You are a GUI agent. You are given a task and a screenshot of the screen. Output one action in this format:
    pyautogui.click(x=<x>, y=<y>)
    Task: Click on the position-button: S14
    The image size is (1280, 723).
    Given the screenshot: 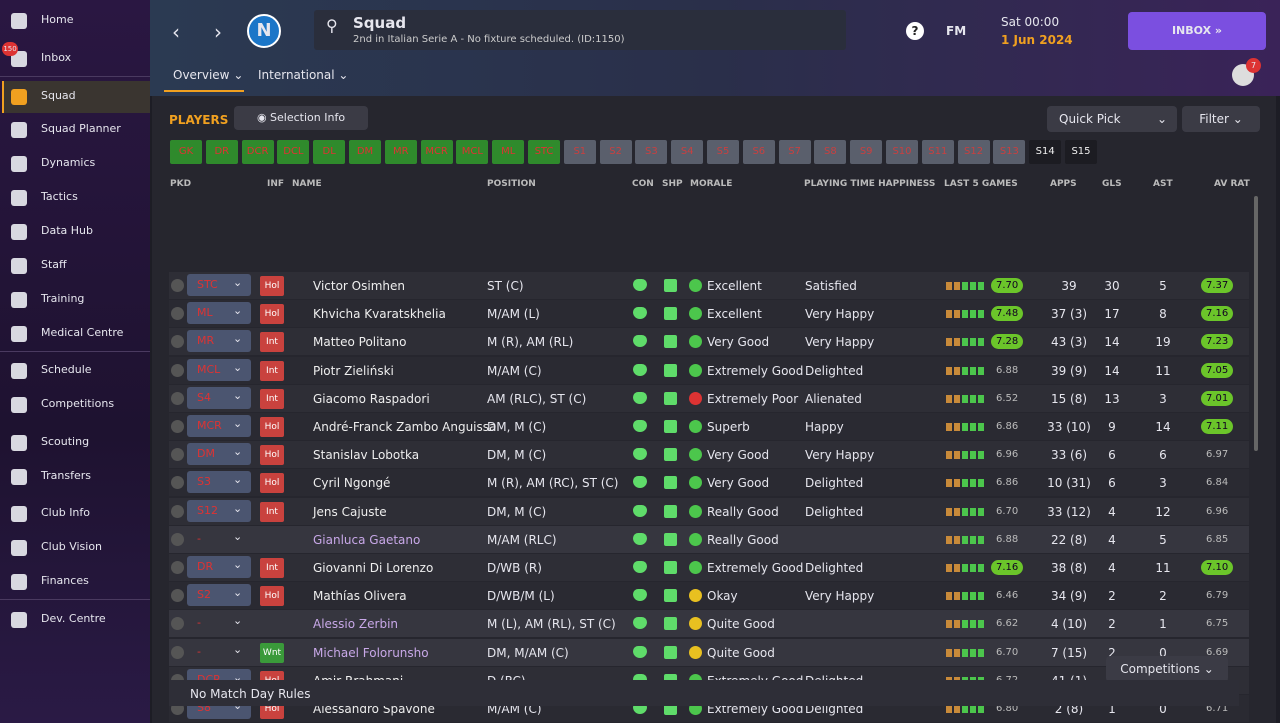 What is the action you would take?
    pyautogui.click(x=1045, y=152)
    